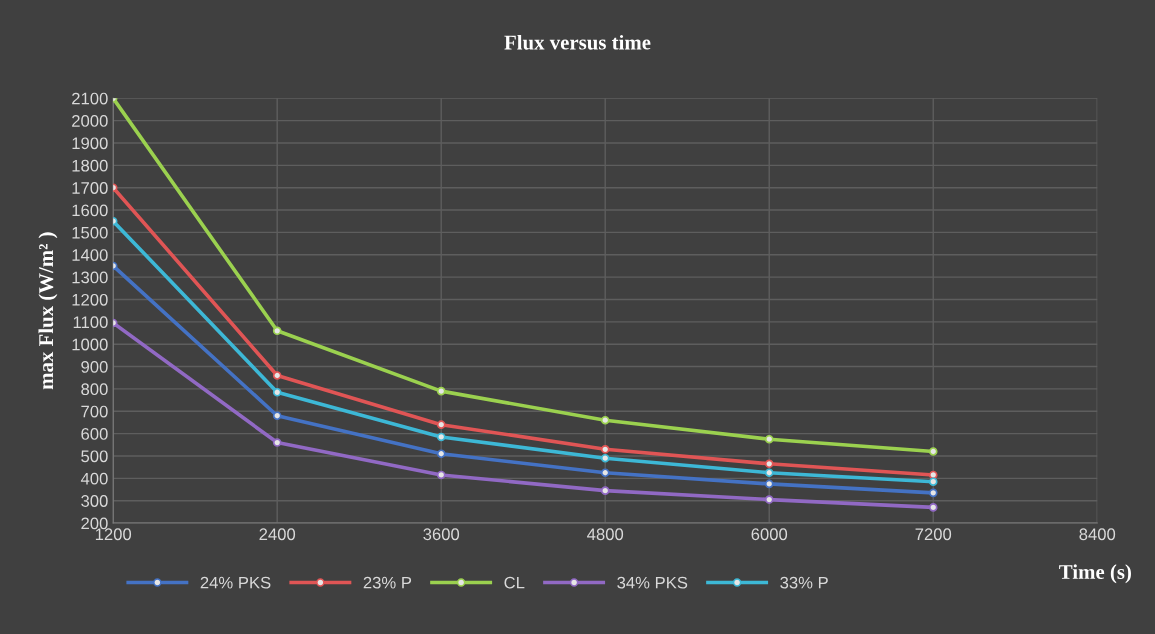  What do you see at coordinates (94, 389) in the screenshot?
I see `y-tick-label: 800` at bounding box center [94, 389].